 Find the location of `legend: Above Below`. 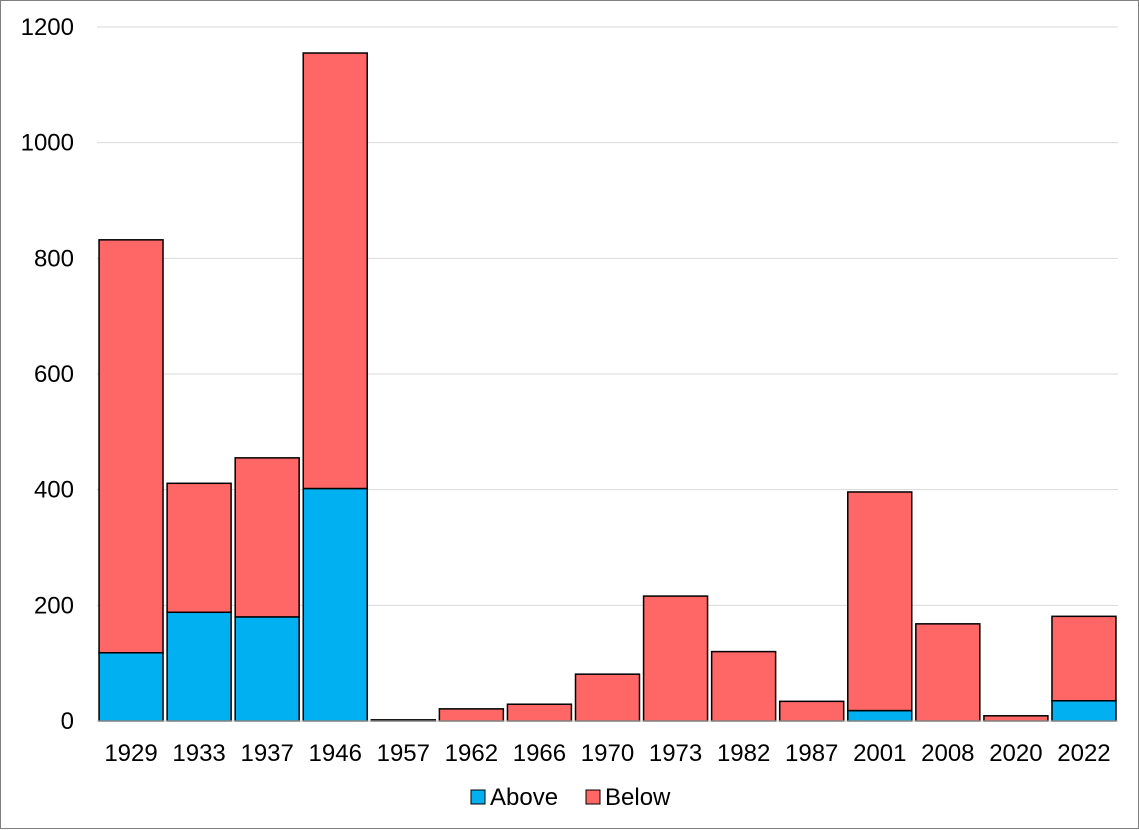

legend: Above Below is located at coordinates (570, 797).